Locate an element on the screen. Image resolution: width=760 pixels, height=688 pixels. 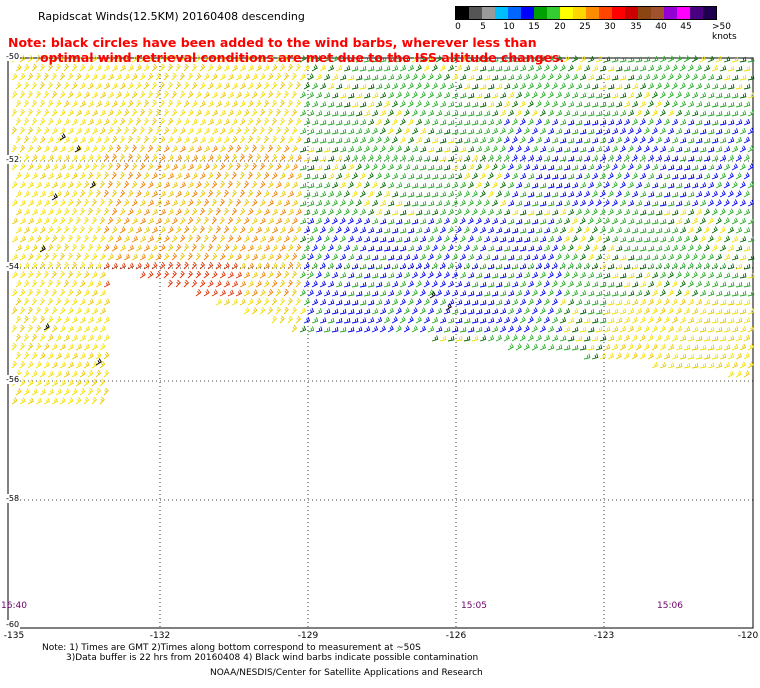
lat-label: -50 is located at coordinates (13, 56).